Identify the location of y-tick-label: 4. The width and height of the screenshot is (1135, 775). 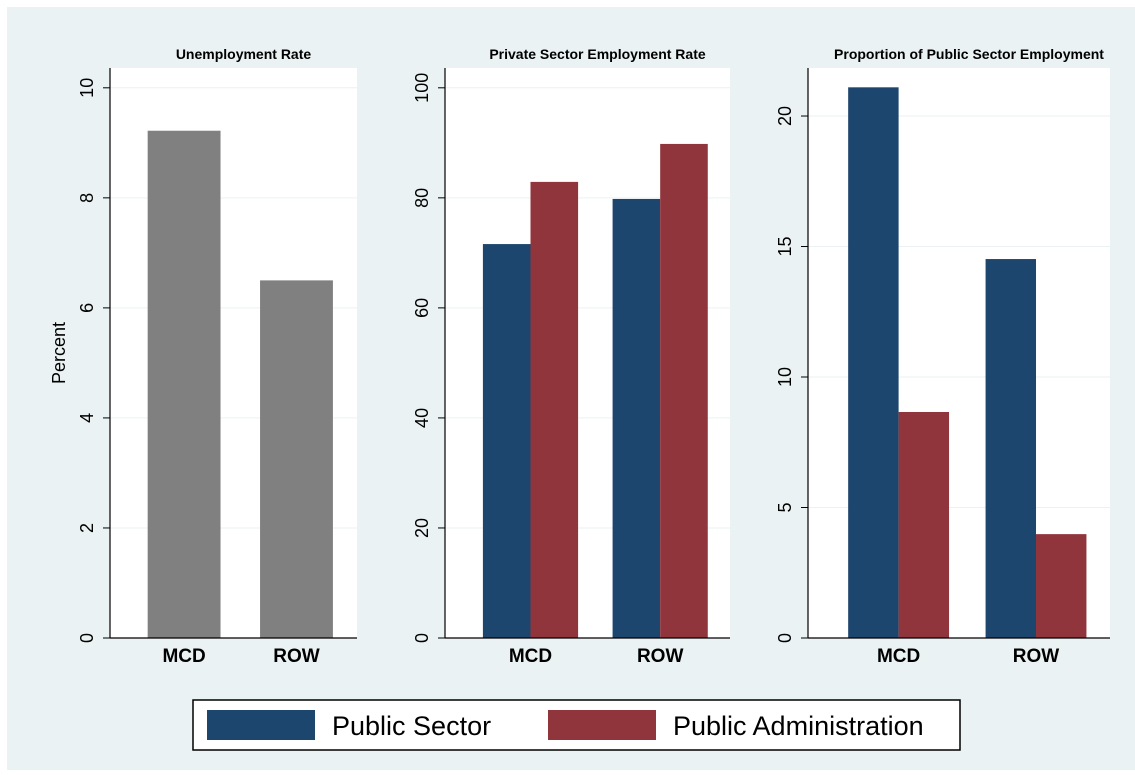
(87, 418).